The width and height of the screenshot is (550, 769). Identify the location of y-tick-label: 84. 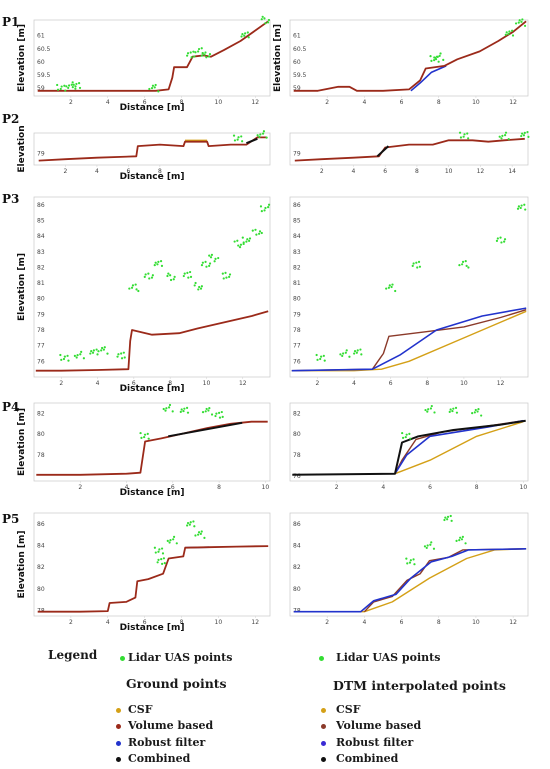
(297, 546).